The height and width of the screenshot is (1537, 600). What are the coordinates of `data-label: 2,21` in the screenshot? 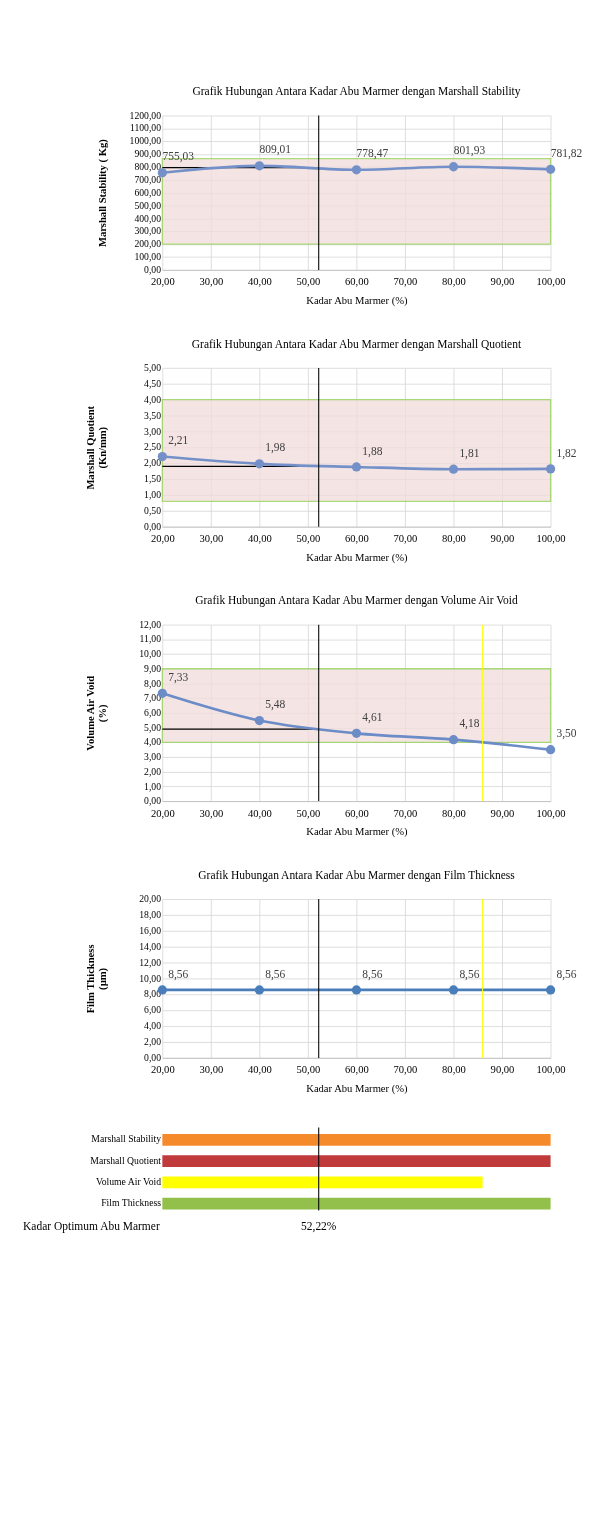 It's located at (178, 441).